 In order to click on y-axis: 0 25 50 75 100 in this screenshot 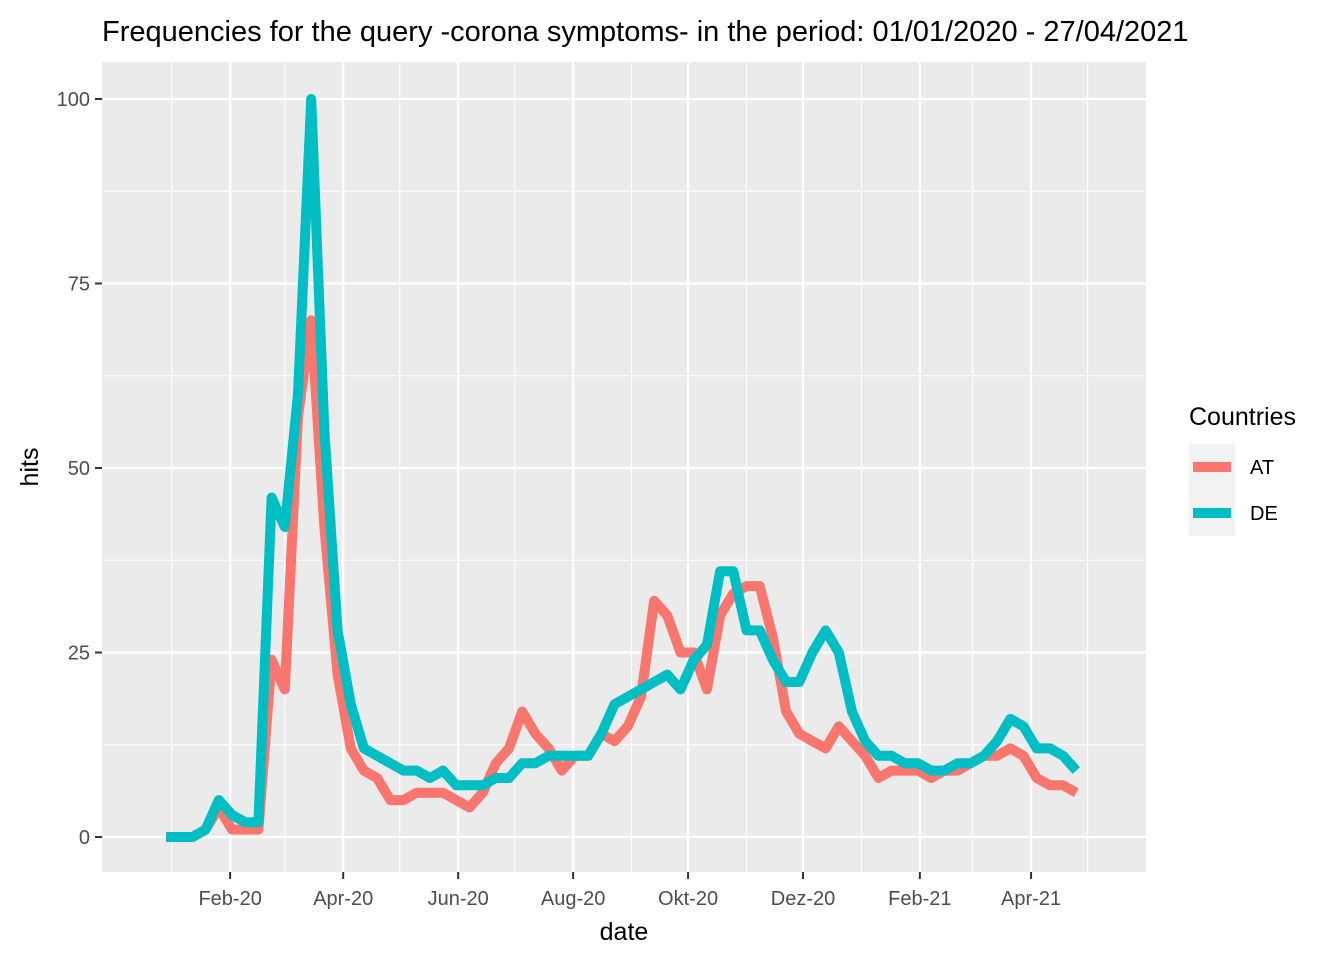, I will do `click(79, 469)`.